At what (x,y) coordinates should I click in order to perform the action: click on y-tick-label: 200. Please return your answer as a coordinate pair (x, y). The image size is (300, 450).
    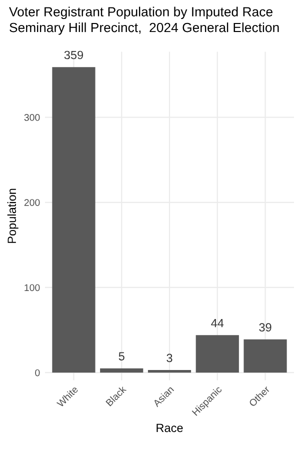
    Looking at the image, I should click on (32, 202).